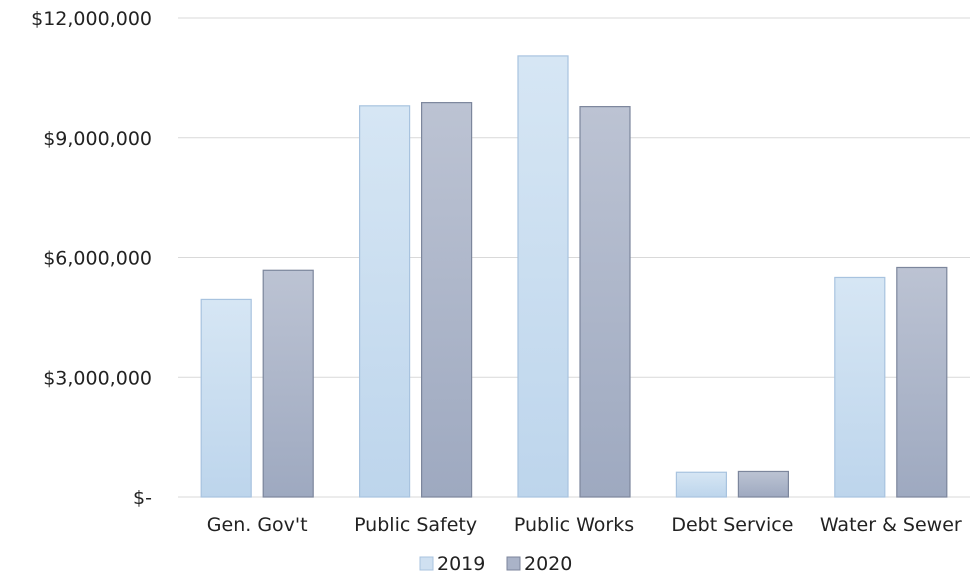 Image resolution: width=979 pixels, height=577 pixels. What do you see at coordinates (891, 525) in the screenshot?
I see `x-category-label: Water & Sewer` at bounding box center [891, 525].